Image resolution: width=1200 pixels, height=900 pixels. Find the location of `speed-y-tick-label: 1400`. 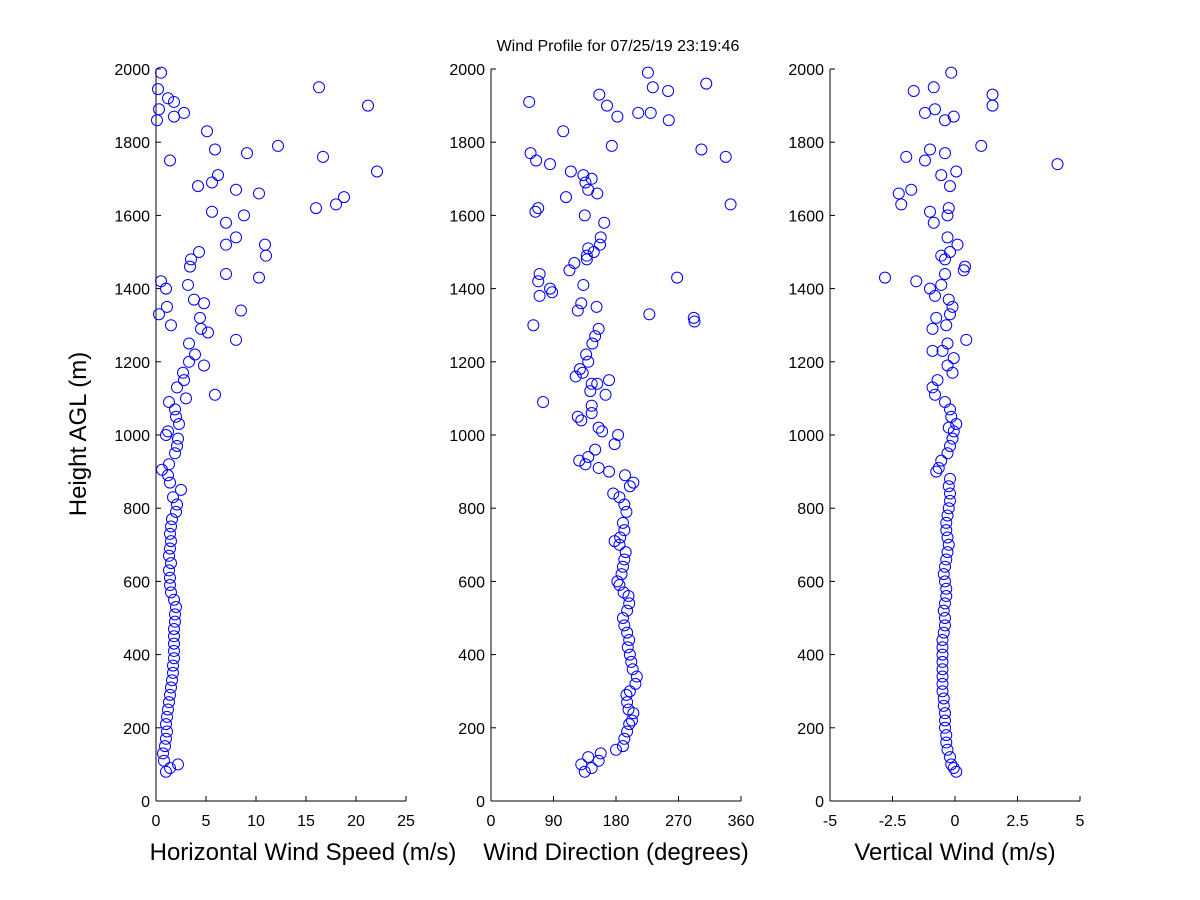

speed-y-tick-label: 1400 is located at coordinates (132, 290).